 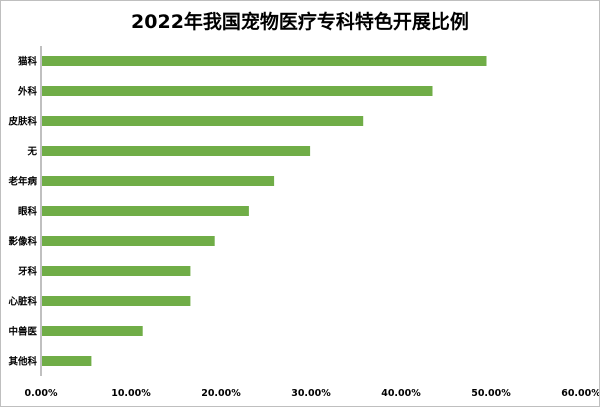 What do you see at coordinates (28, 62) in the screenshot?
I see `category-label: 猫科` at bounding box center [28, 62].